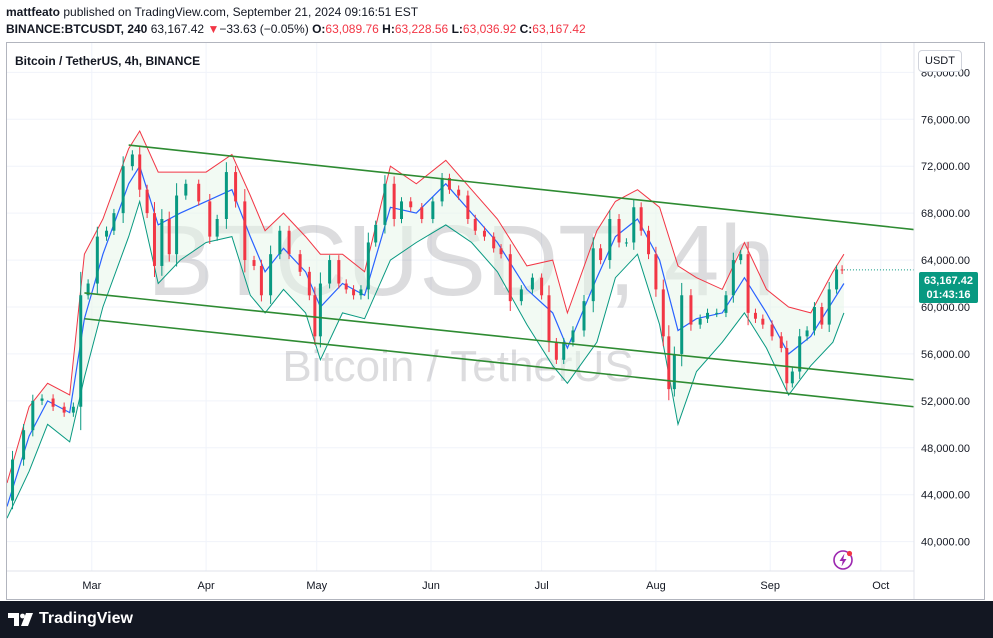  Describe the element at coordinates (945, 543) in the screenshot. I see `price-tick-label: 40,000.00` at that location.